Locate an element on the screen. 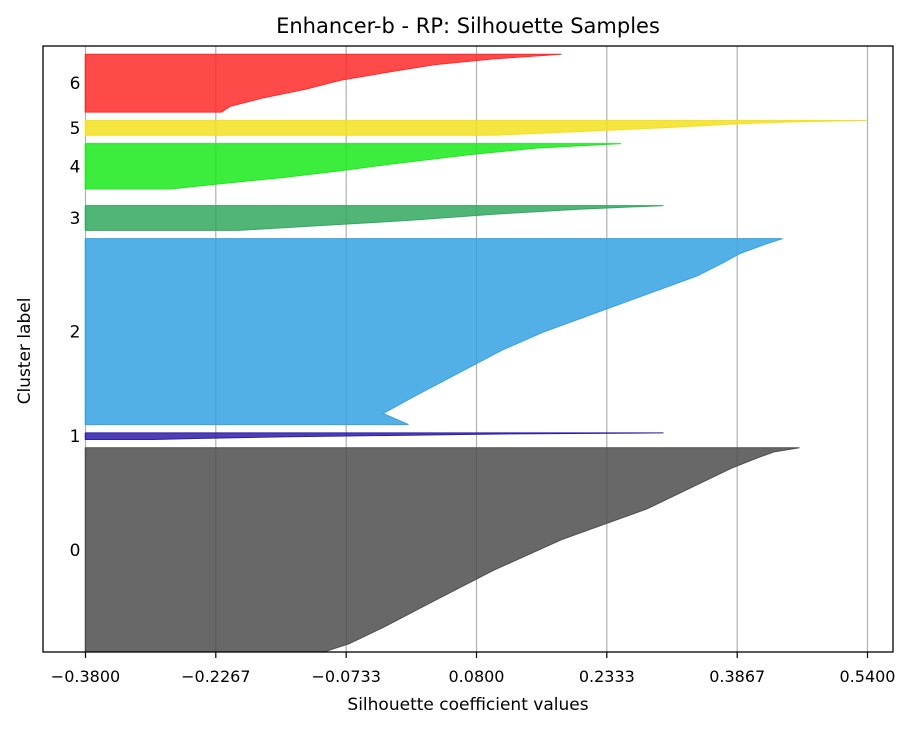  cluster-1-area is located at coordinates (374, 436).